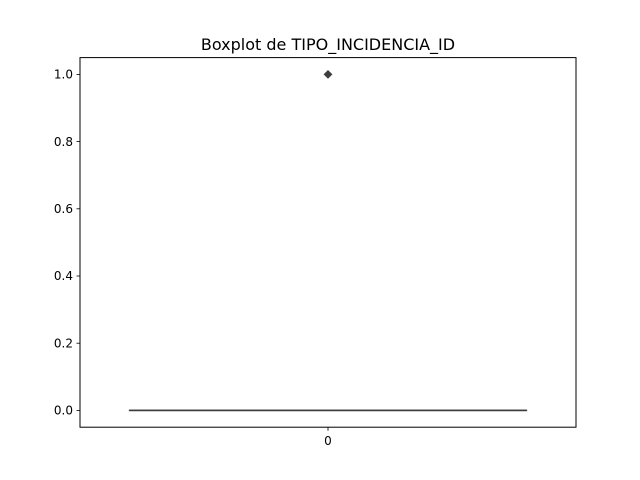 The width and height of the screenshot is (640, 480). I want to click on x-tick-label: 0, so click(328, 441).